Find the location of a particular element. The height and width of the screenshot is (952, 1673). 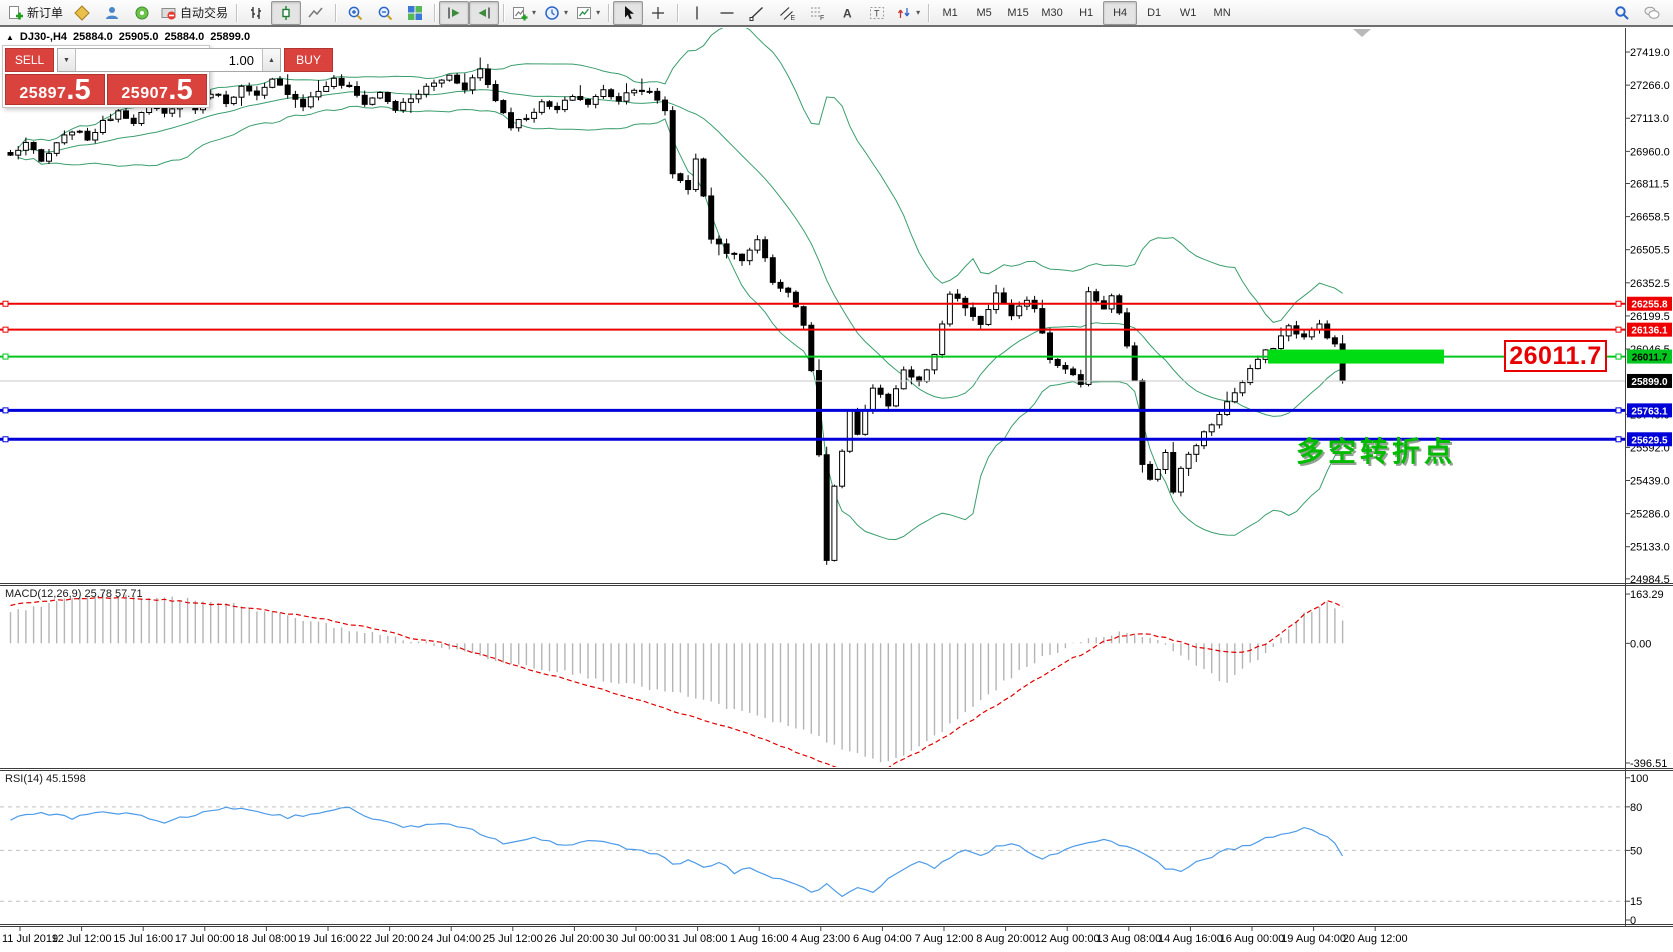

ohlc-bars-icon is located at coordinates (256, 12).